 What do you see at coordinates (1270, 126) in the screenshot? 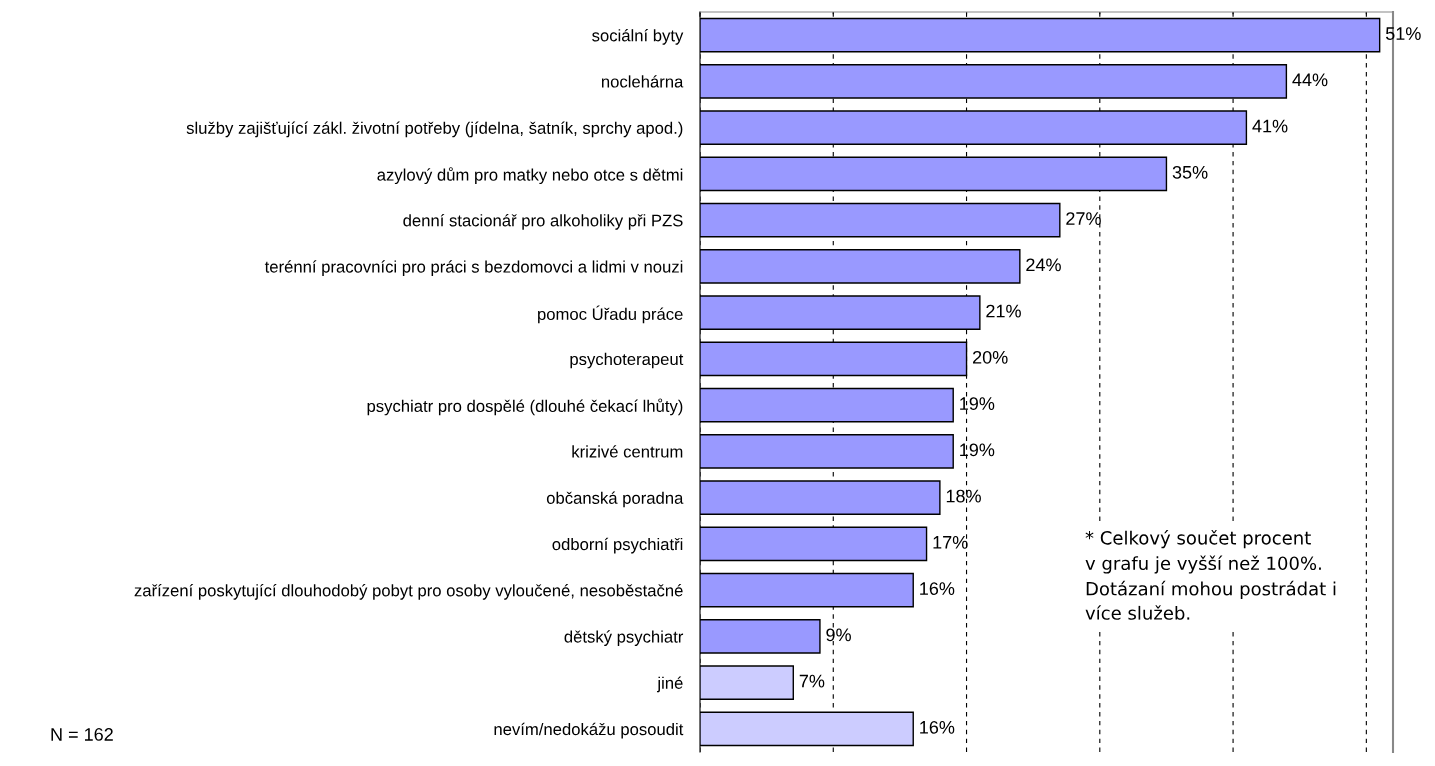
I see `data-label: 41%` at bounding box center [1270, 126].